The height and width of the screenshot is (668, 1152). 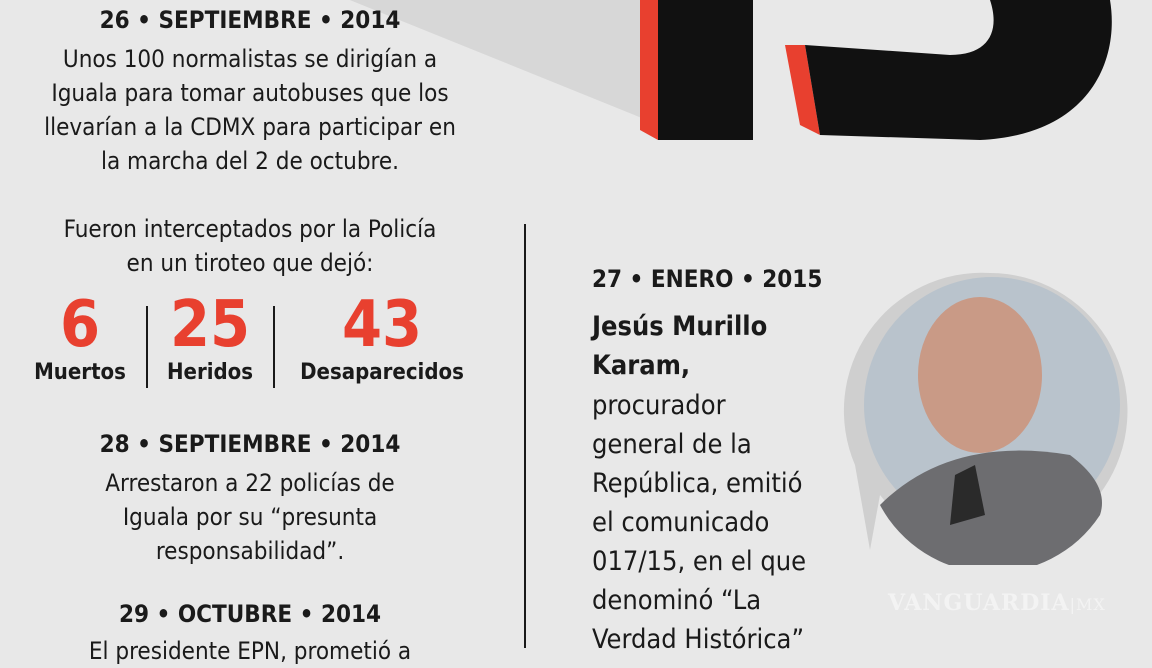 I want to click on event4-date: 27 • ENERO • 2015, so click(x=707, y=279).